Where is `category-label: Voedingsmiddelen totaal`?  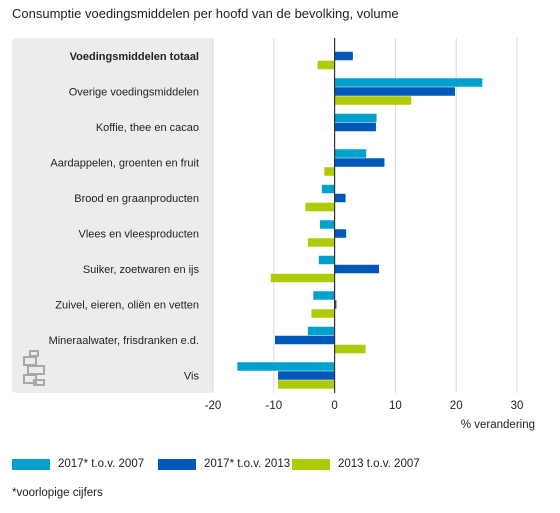
category-label: Voedingsmiddelen totaal is located at coordinates (134, 57).